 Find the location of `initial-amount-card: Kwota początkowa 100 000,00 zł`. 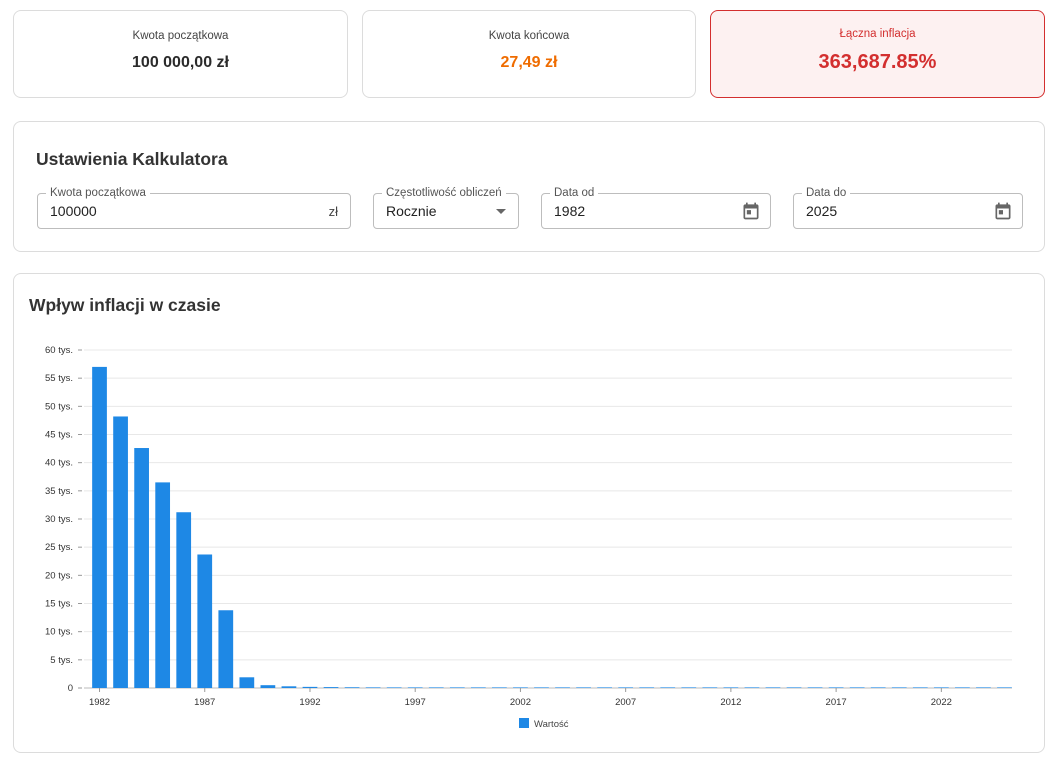

initial-amount-card: Kwota początkowa 100 000,00 zł is located at coordinates (180, 54).